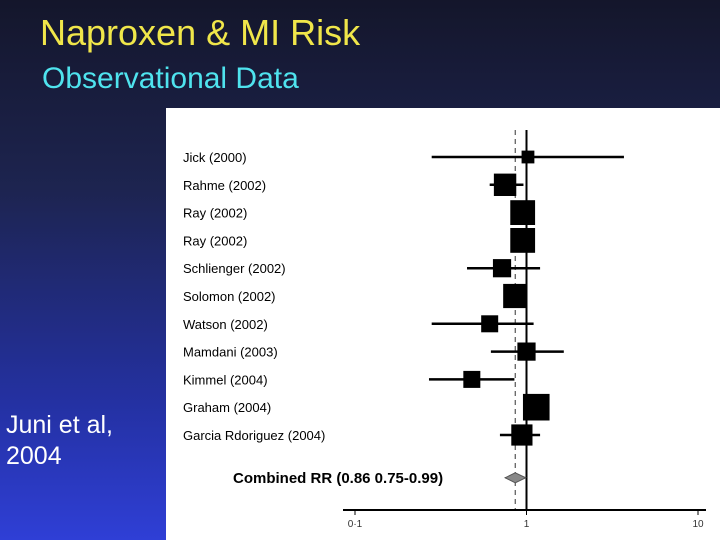 Image resolution: width=720 pixels, height=540 pixels. I want to click on study-label: Graham (2004), so click(227, 407).